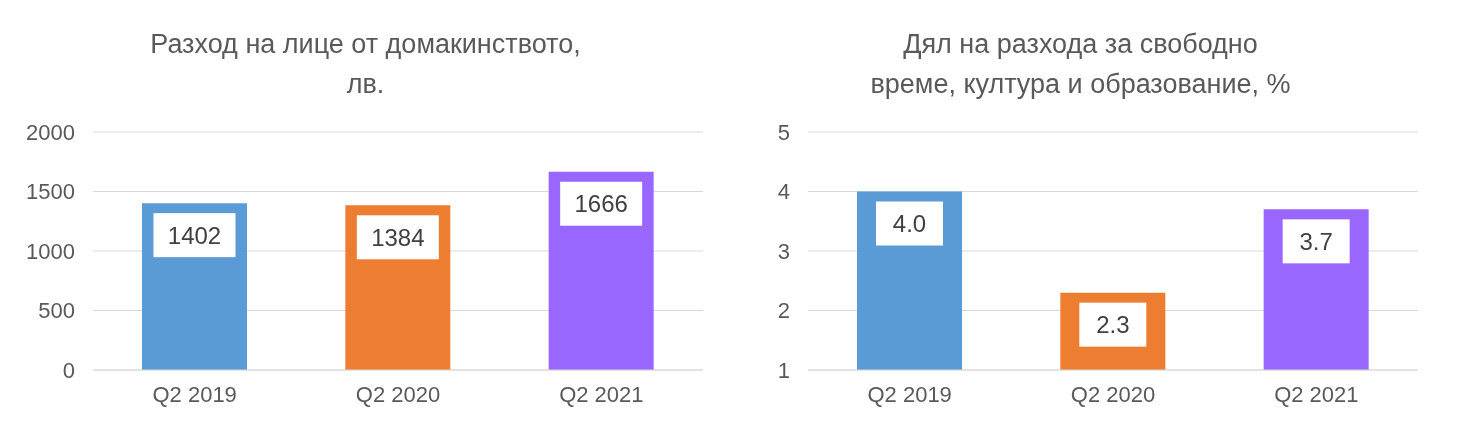 The width and height of the screenshot is (1460, 426). I want to click on y-tick-label: 4, so click(783, 192).